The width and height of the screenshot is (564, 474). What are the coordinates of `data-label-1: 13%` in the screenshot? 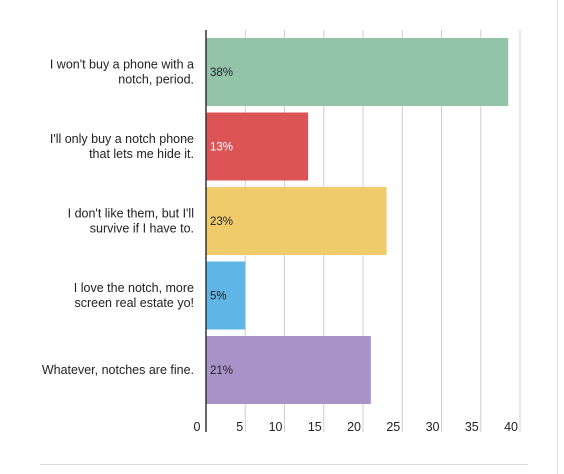 It's located at (221, 148).